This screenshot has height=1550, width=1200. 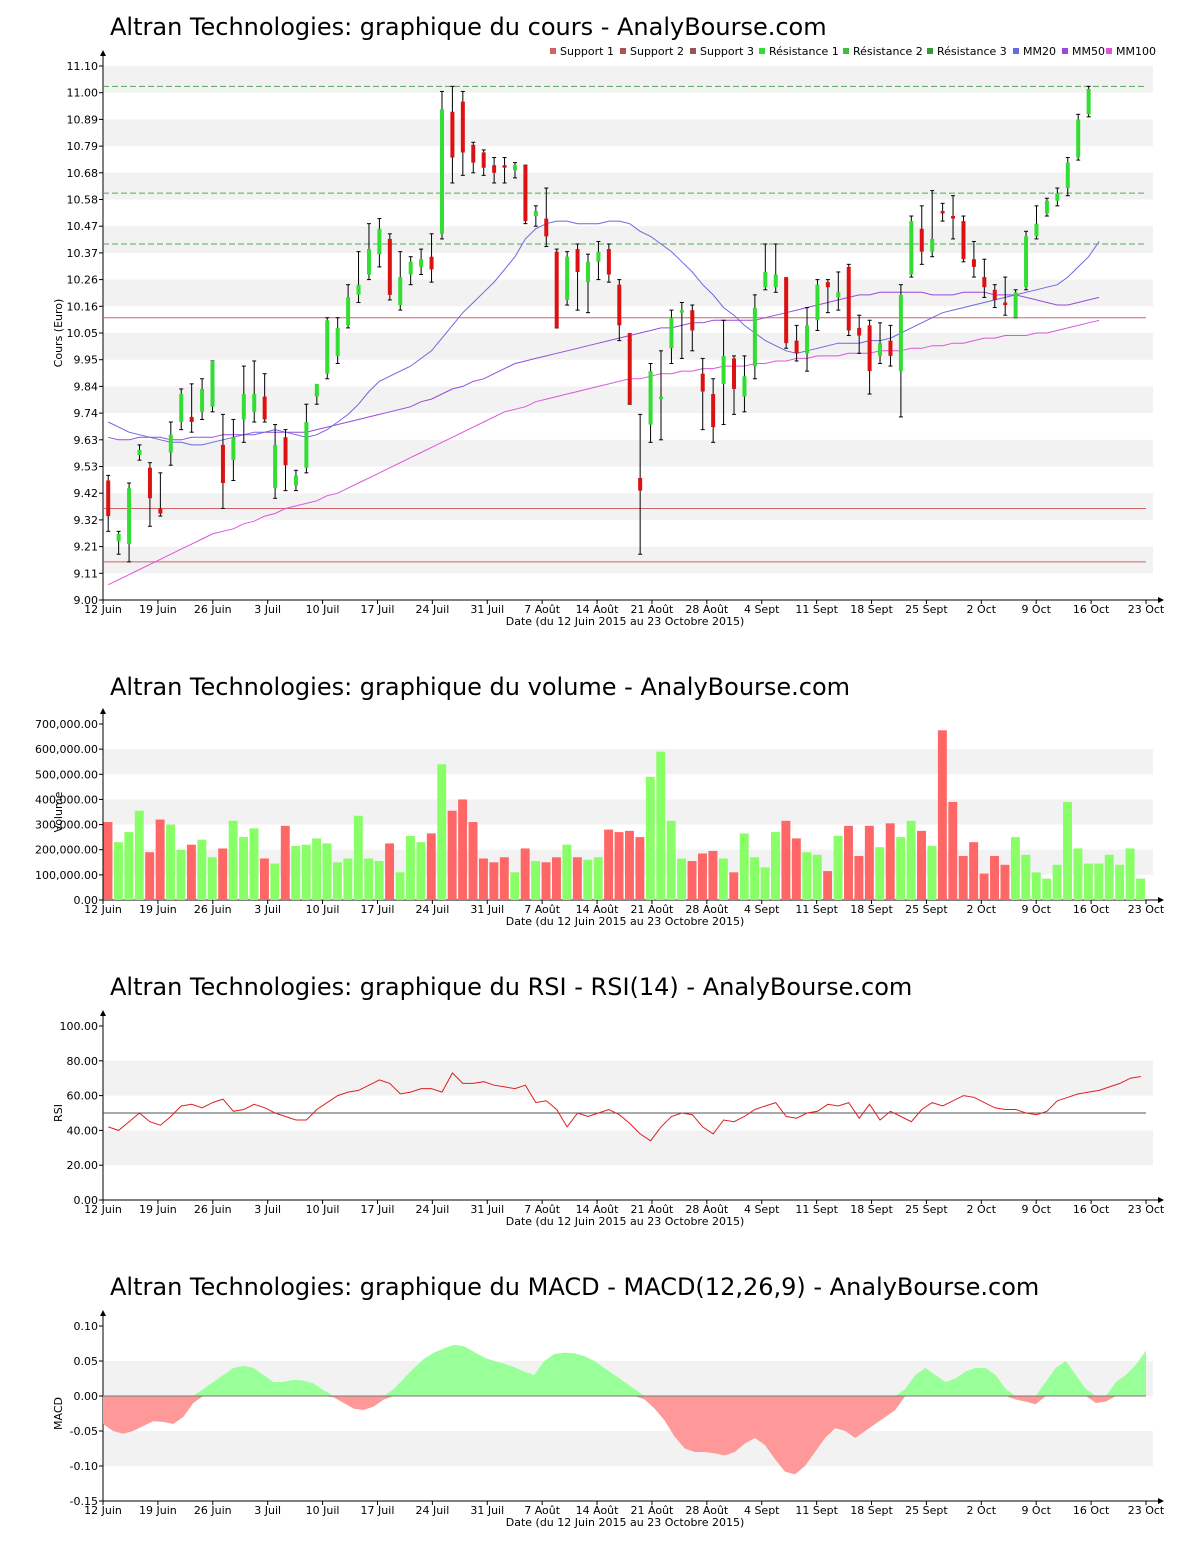 What do you see at coordinates (83, 1061) in the screenshot?
I see `rsi-y-tick-label: 80.00` at bounding box center [83, 1061].